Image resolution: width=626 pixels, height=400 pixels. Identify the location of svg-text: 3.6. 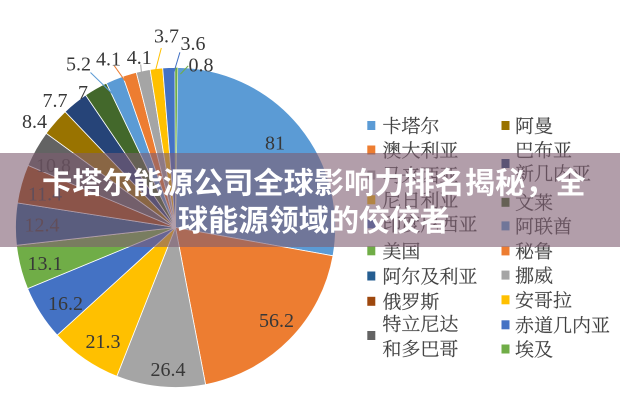
(193, 44).